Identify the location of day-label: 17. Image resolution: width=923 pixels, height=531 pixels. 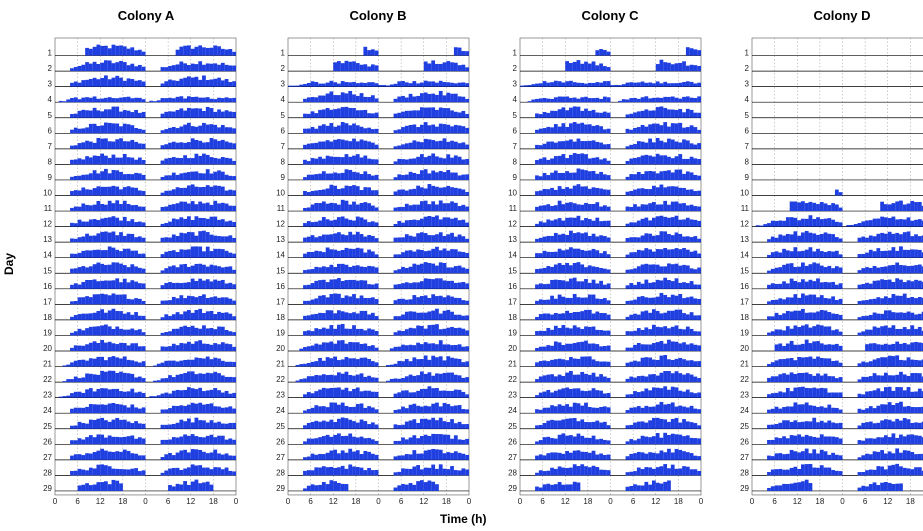
(47, 301).